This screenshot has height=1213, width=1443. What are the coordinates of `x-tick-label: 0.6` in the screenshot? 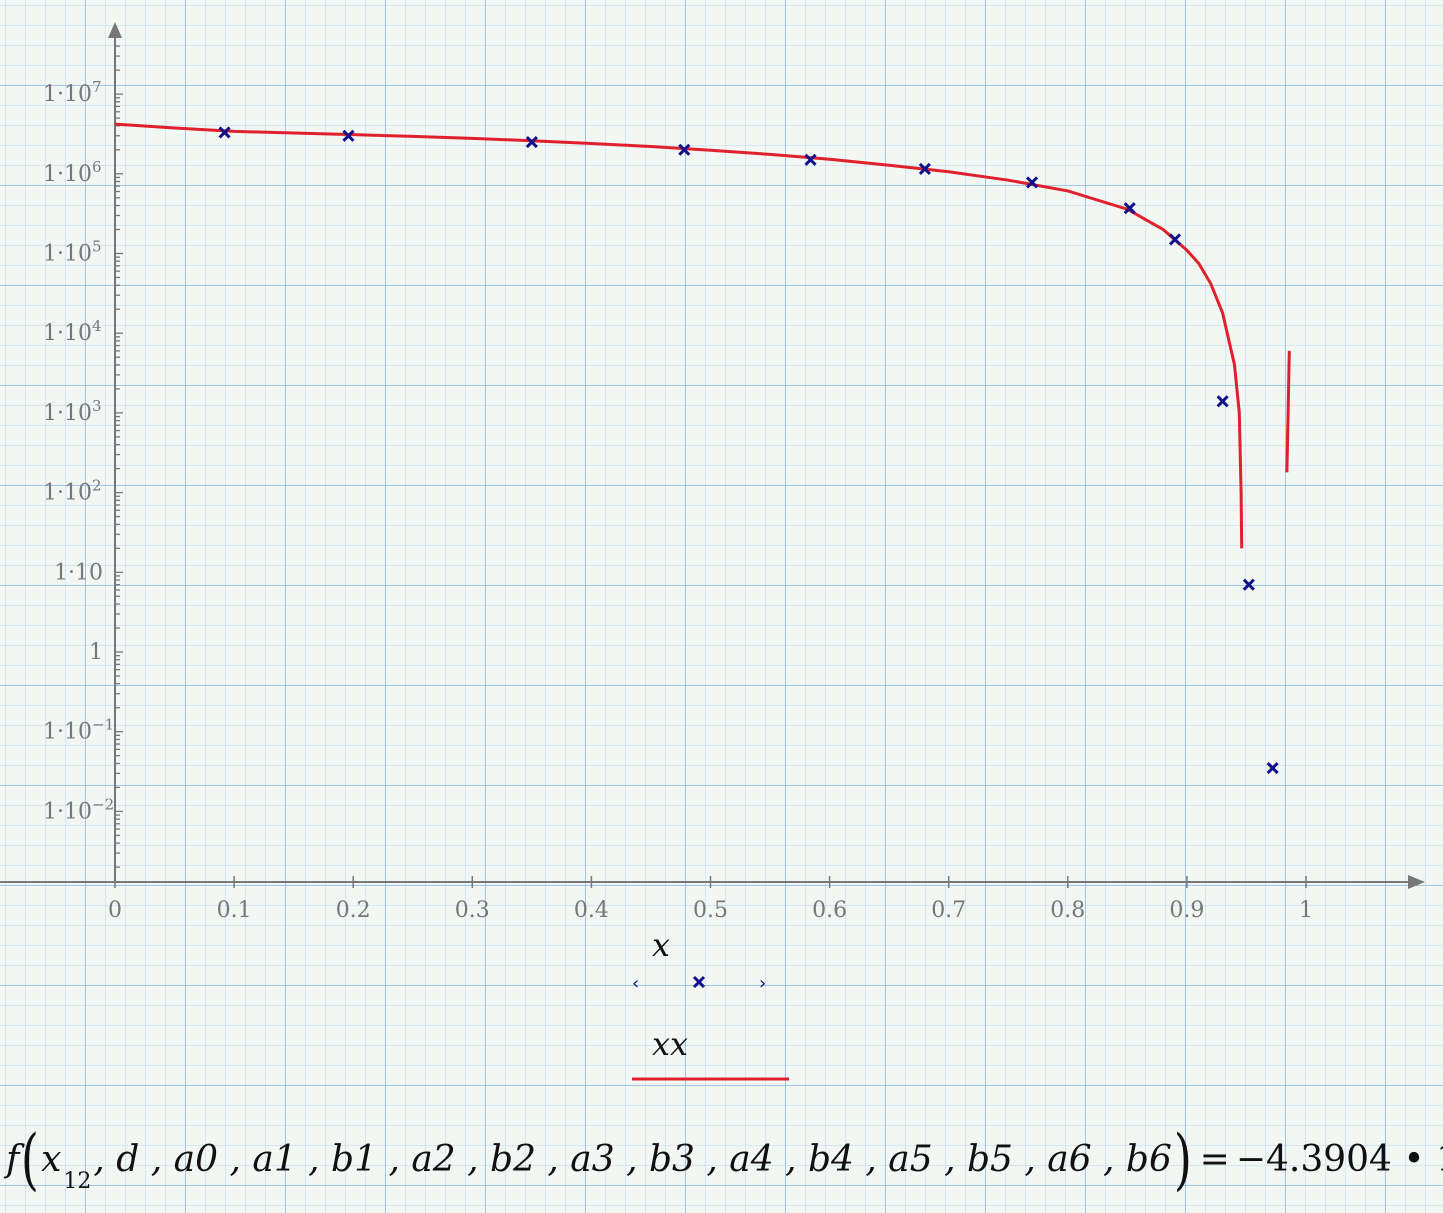 It's located at (829, 910).